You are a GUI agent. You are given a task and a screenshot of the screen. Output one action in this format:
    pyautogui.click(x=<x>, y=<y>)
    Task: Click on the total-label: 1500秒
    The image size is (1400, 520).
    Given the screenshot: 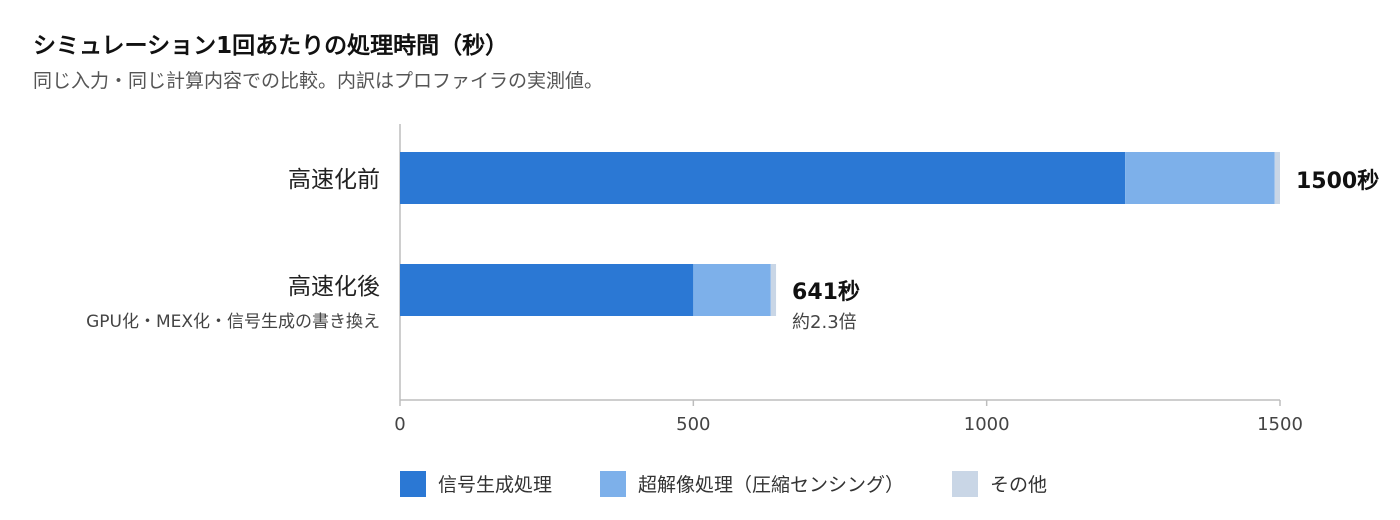 What is the action you would take?
    pyautogui.click(x=1337, y=181)
    